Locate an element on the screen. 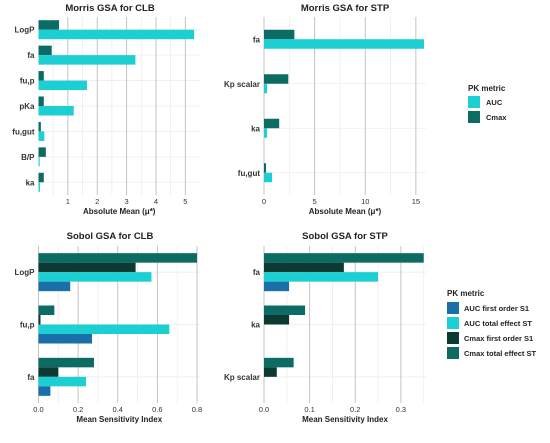  x-tick-label: 2 is located at coordinates (97, 201).